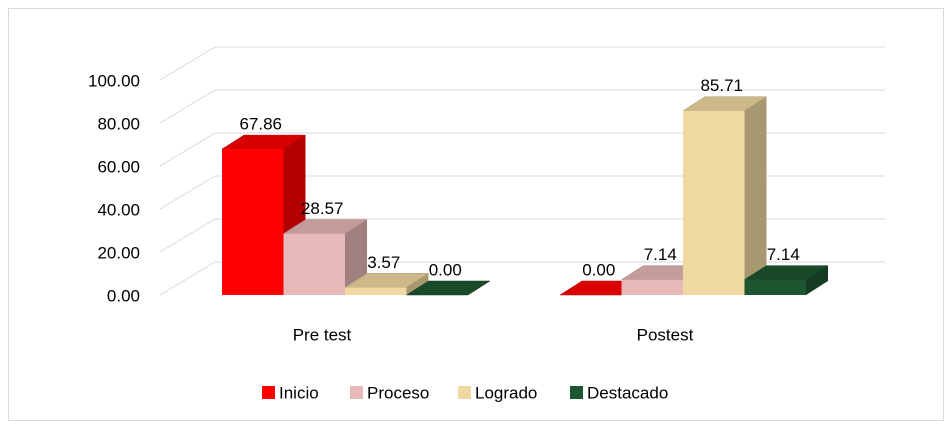 Image resolution: width=952 pixels, height=434 pixels. Describe the element at coordinates (118, 166) in the screenshot. I see `y-tick-label: 60.00` at that location.